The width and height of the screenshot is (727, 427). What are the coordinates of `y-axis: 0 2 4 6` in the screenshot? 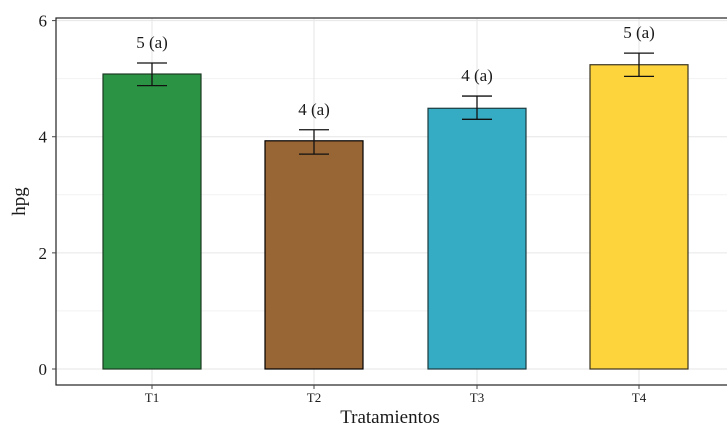 It's located at (47, 195).